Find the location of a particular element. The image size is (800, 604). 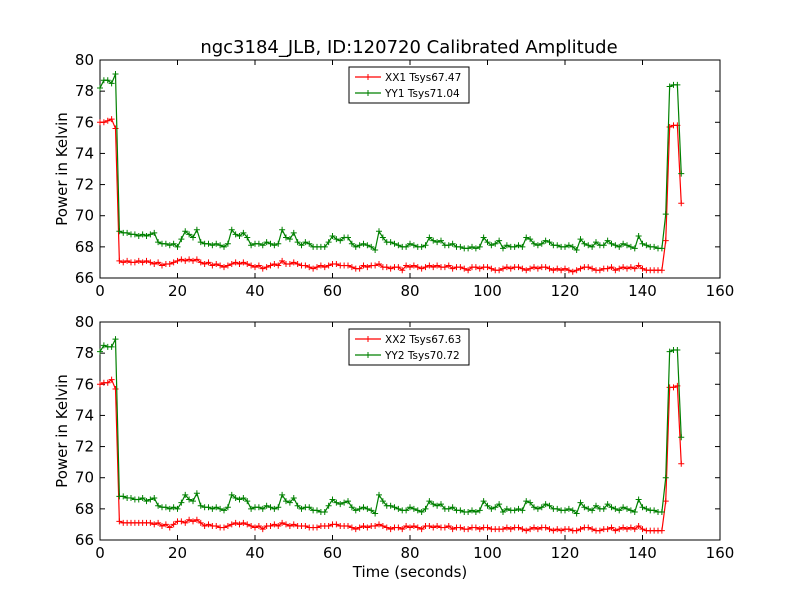

x-tick-label: 100 is located at coordinates (487, 291).